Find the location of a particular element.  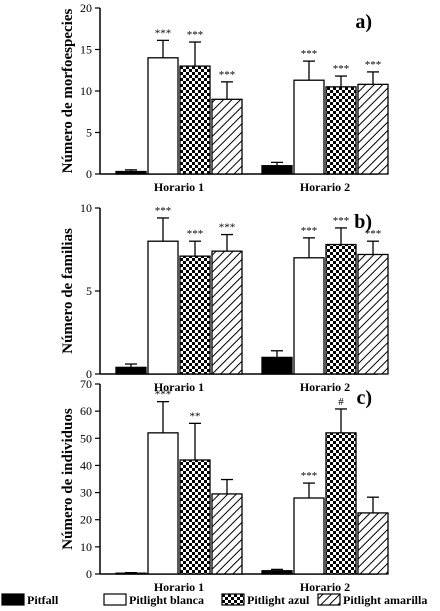

y-tick-label: 50 is located at coordinates (86, 438).